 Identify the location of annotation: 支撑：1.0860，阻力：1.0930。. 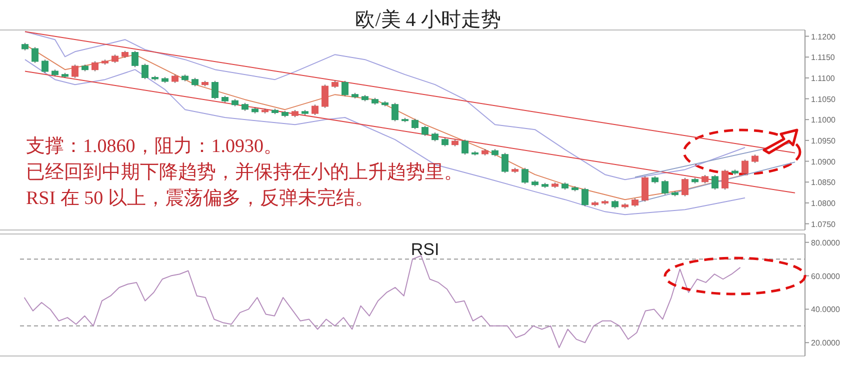
(154, 146).